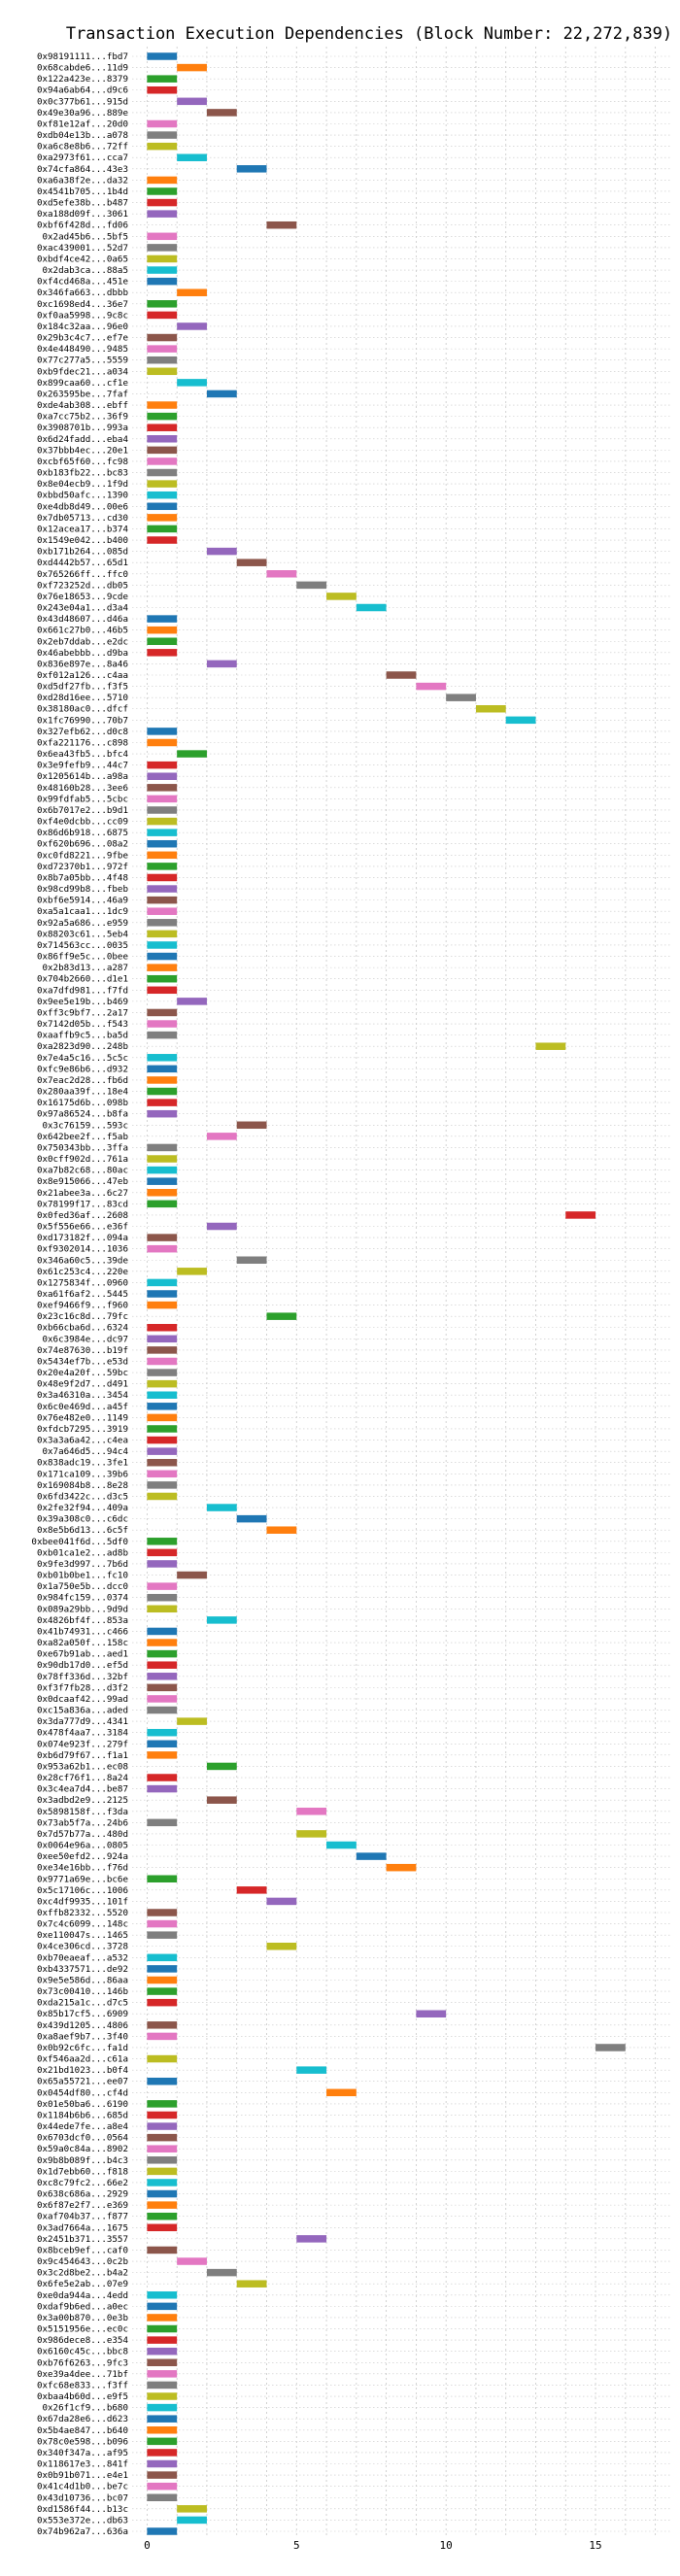 The image size is (680, 2576). I want to click on transaction-label: 0xe0da944a...4edd, so click(82, 2295).